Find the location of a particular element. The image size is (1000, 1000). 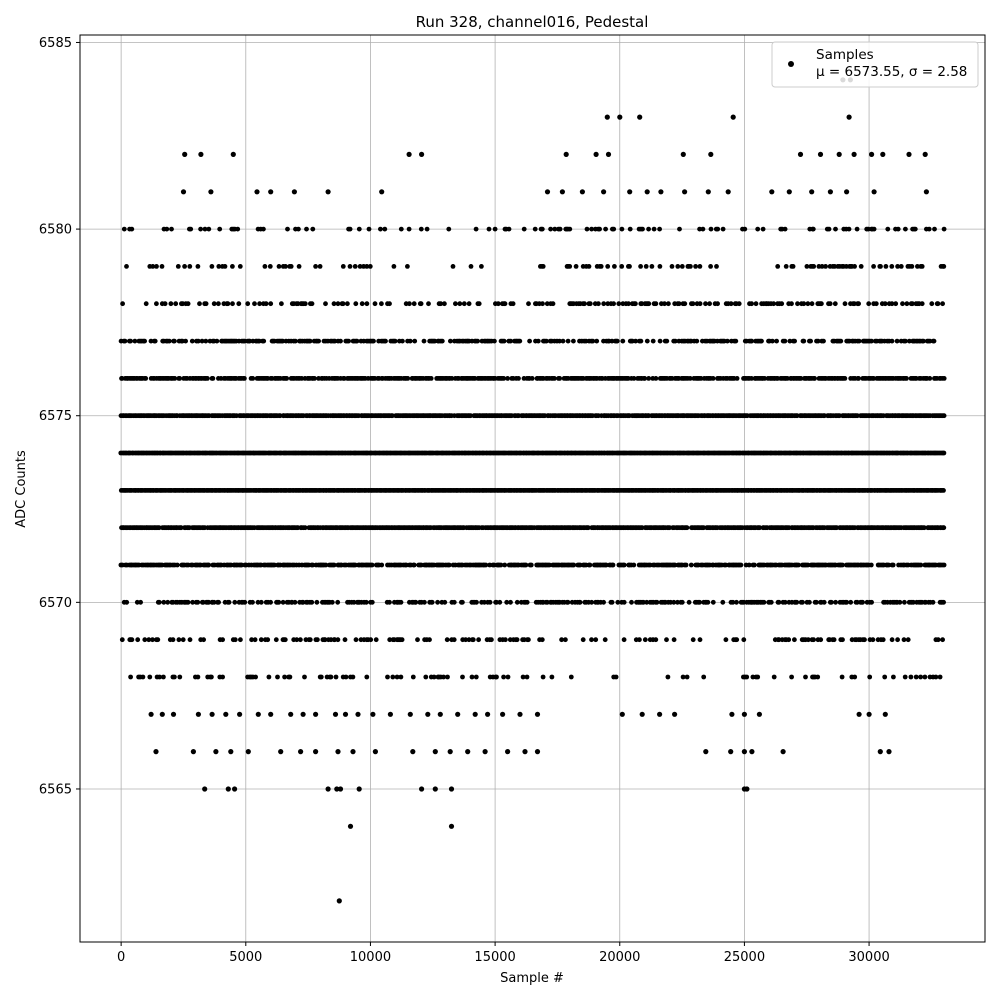

legend-stats-label: μ = 6573.55, σ = 2.58 is located at coordinates (891, 72).